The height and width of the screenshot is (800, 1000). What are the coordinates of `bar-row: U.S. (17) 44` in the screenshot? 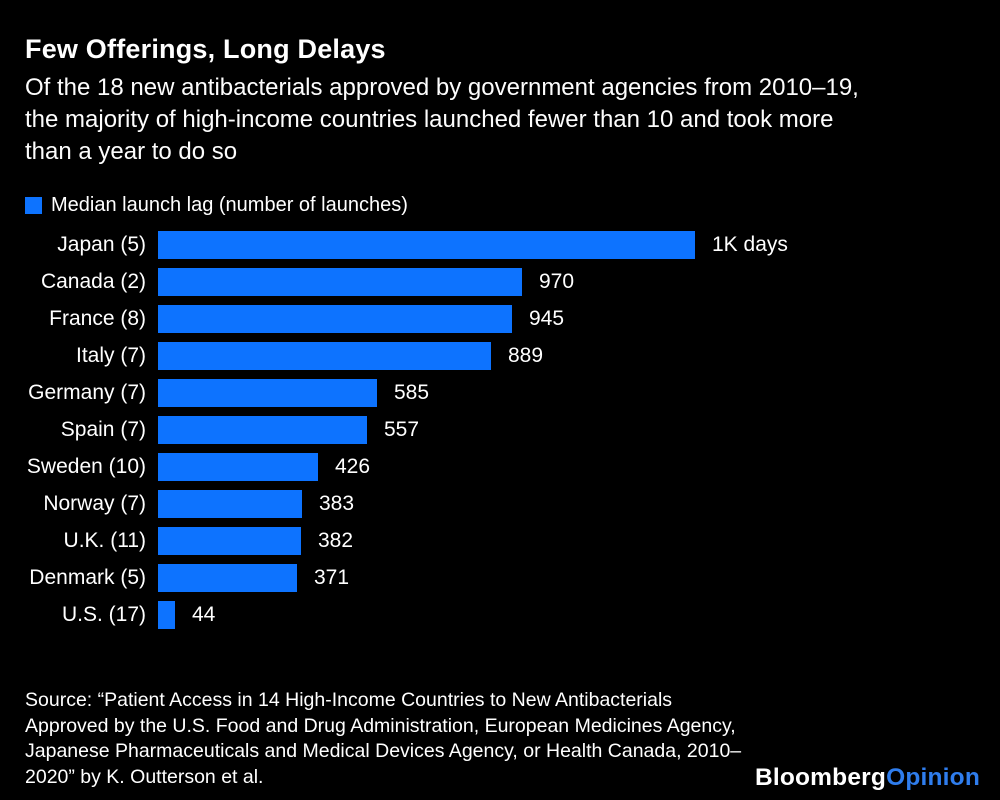 It's located at (500, 615).